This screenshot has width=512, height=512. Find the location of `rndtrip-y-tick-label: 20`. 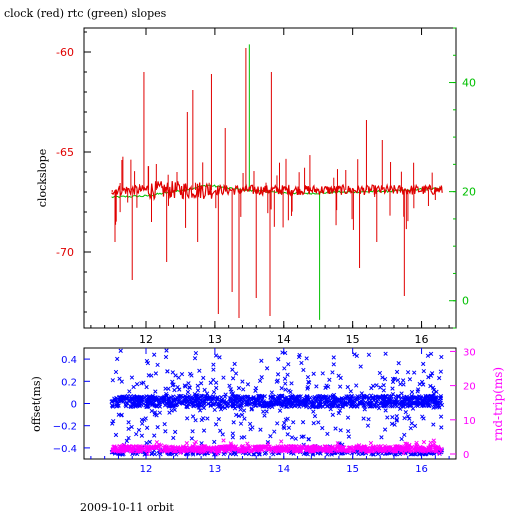

rndtrip-y-tick-label: 20 is located at coordinates (469, 387).